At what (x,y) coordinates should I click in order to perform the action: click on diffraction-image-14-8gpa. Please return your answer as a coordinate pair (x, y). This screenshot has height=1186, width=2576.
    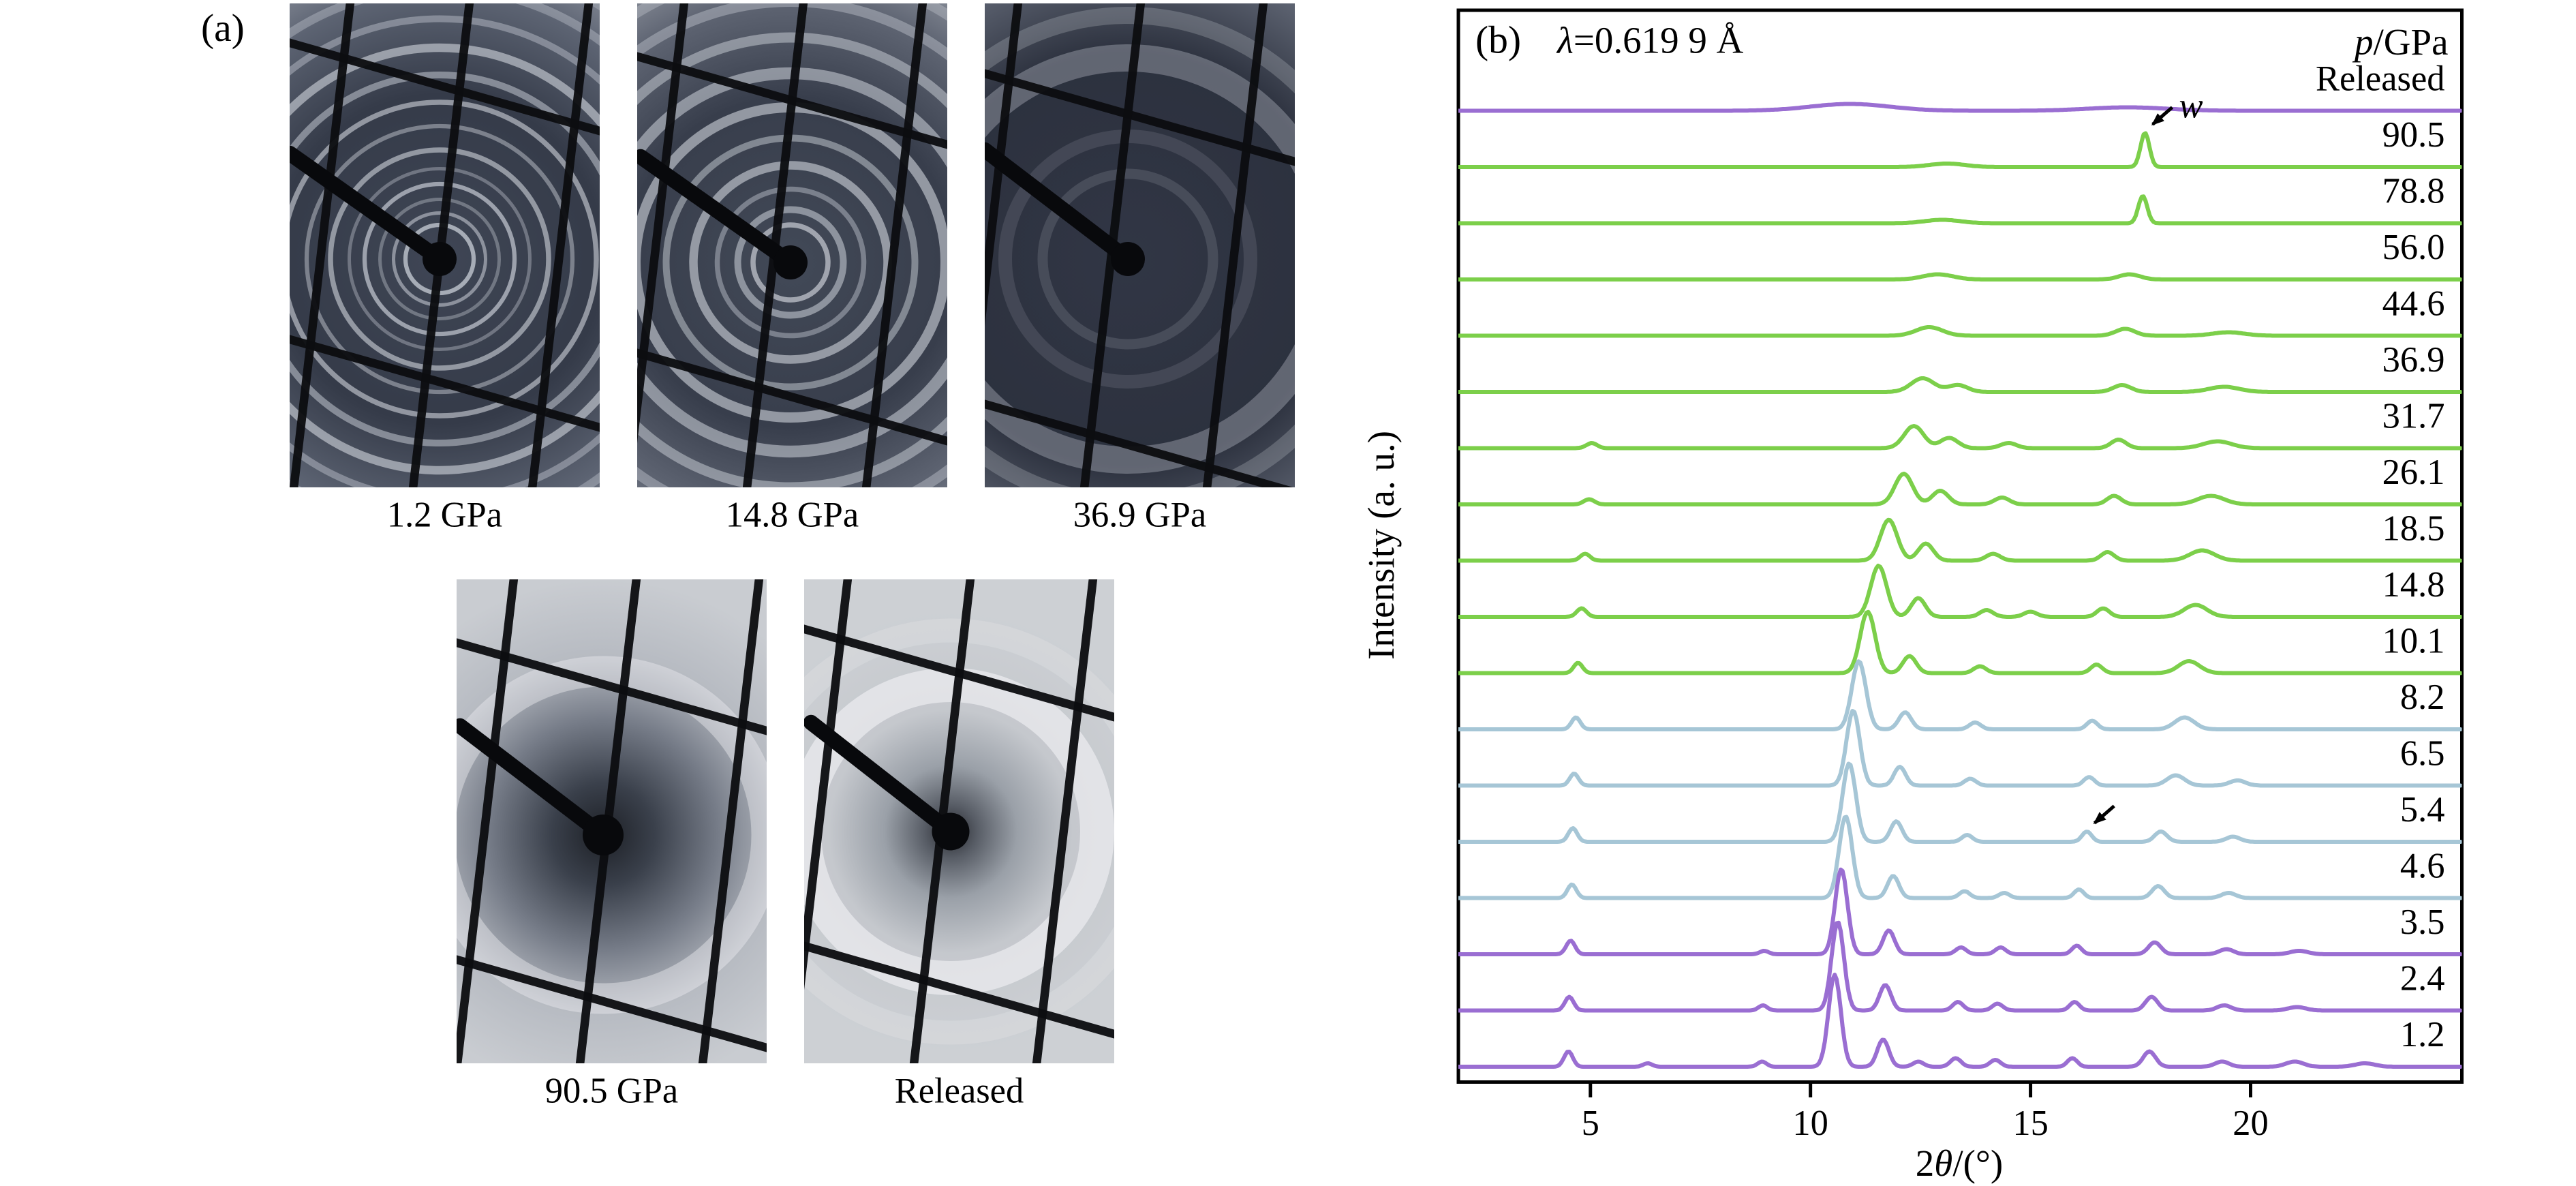
    Looking at the image, I should click on (792, 245).